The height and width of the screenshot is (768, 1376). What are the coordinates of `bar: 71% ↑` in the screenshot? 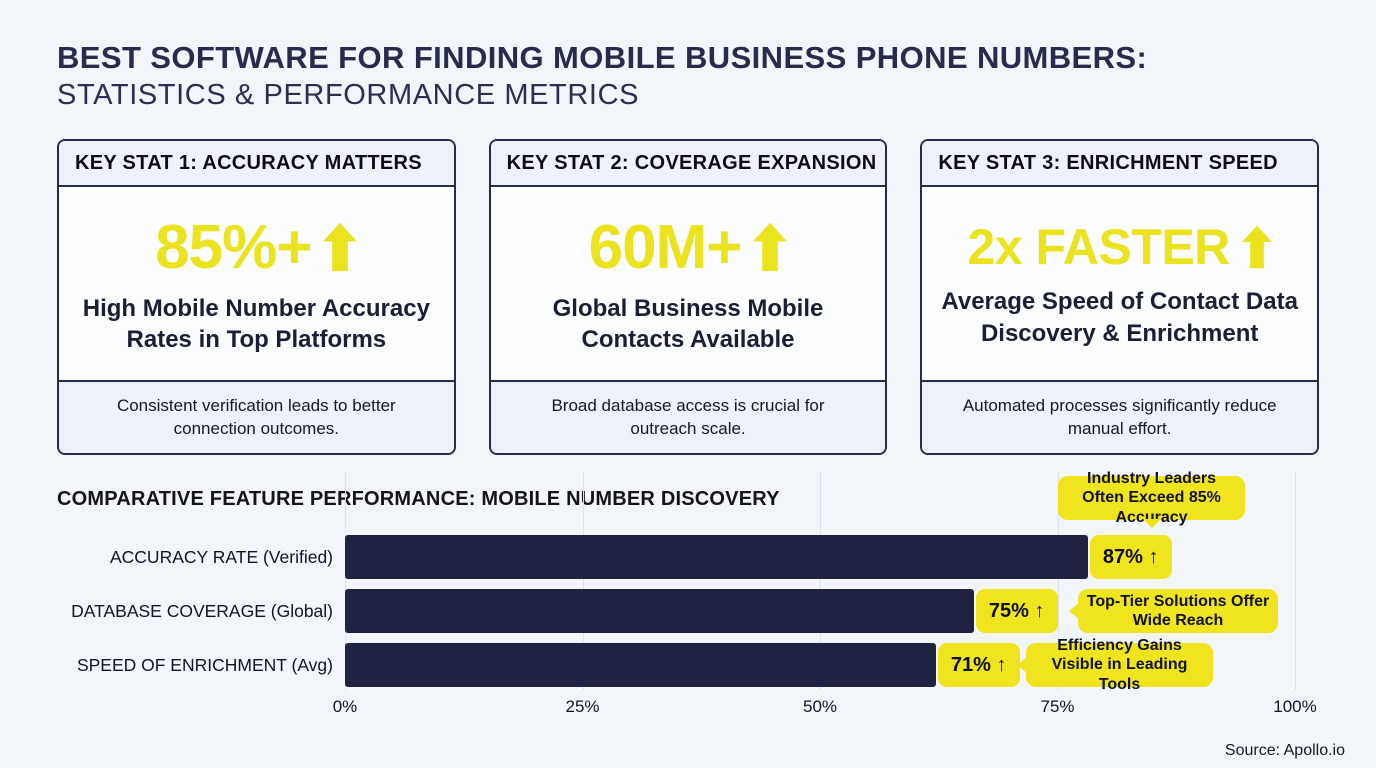 It's located at (682, 665).